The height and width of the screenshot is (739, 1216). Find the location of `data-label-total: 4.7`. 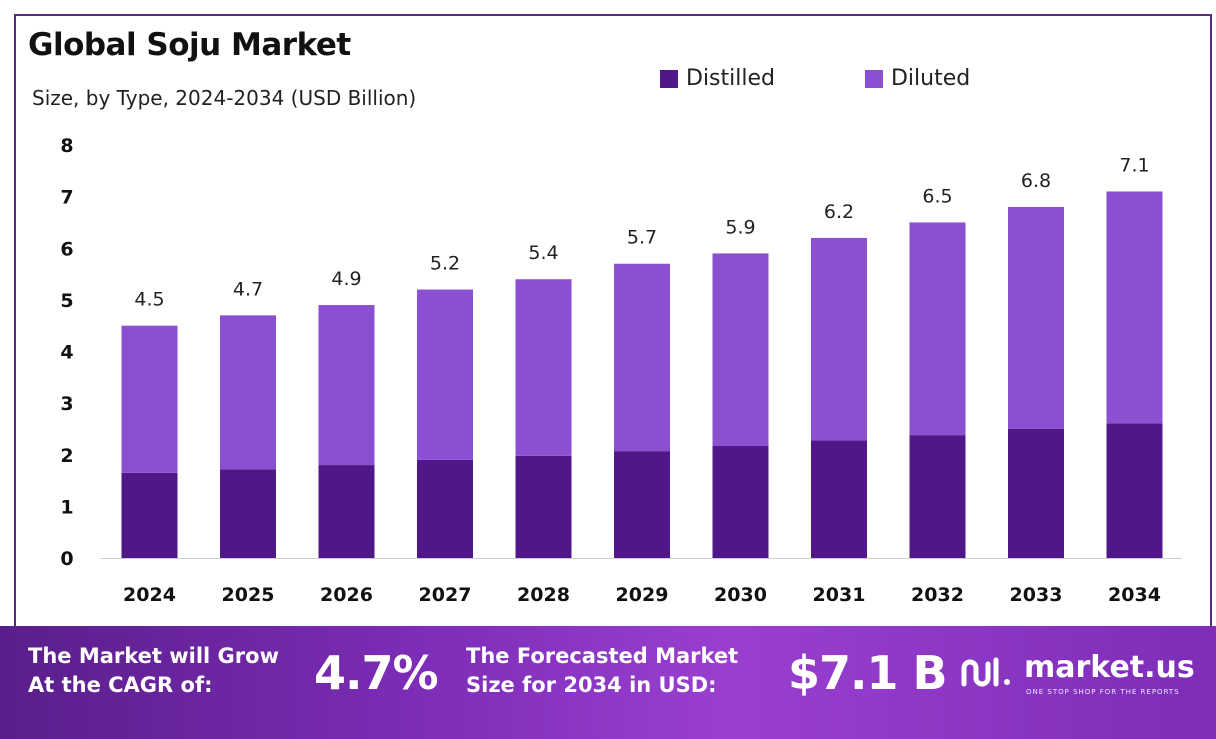

data-label-total: 4.7 is located at coordinates (248, 289).